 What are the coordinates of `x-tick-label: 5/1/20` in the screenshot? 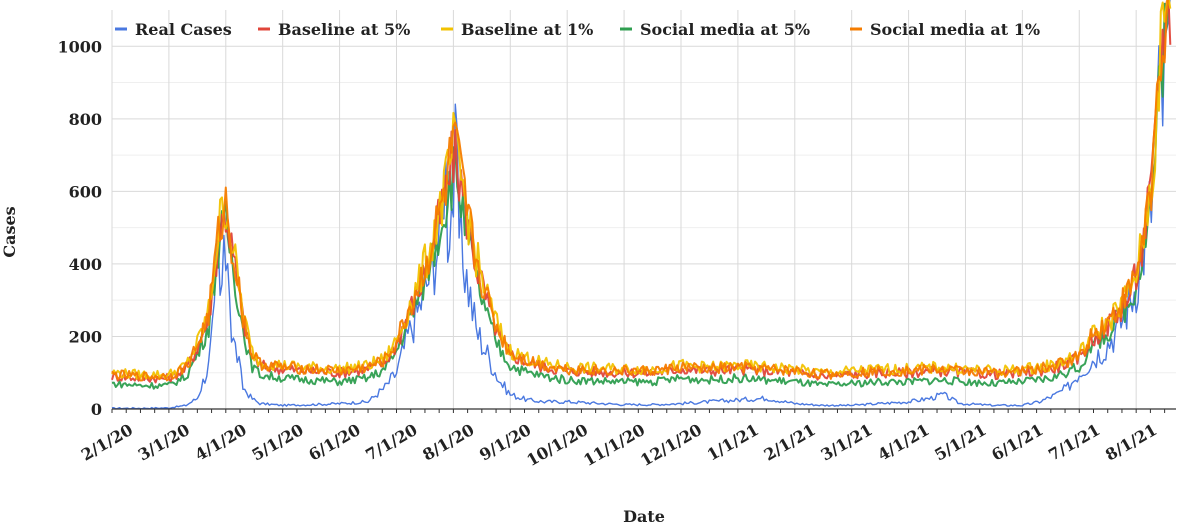 It's located at (278, 442).